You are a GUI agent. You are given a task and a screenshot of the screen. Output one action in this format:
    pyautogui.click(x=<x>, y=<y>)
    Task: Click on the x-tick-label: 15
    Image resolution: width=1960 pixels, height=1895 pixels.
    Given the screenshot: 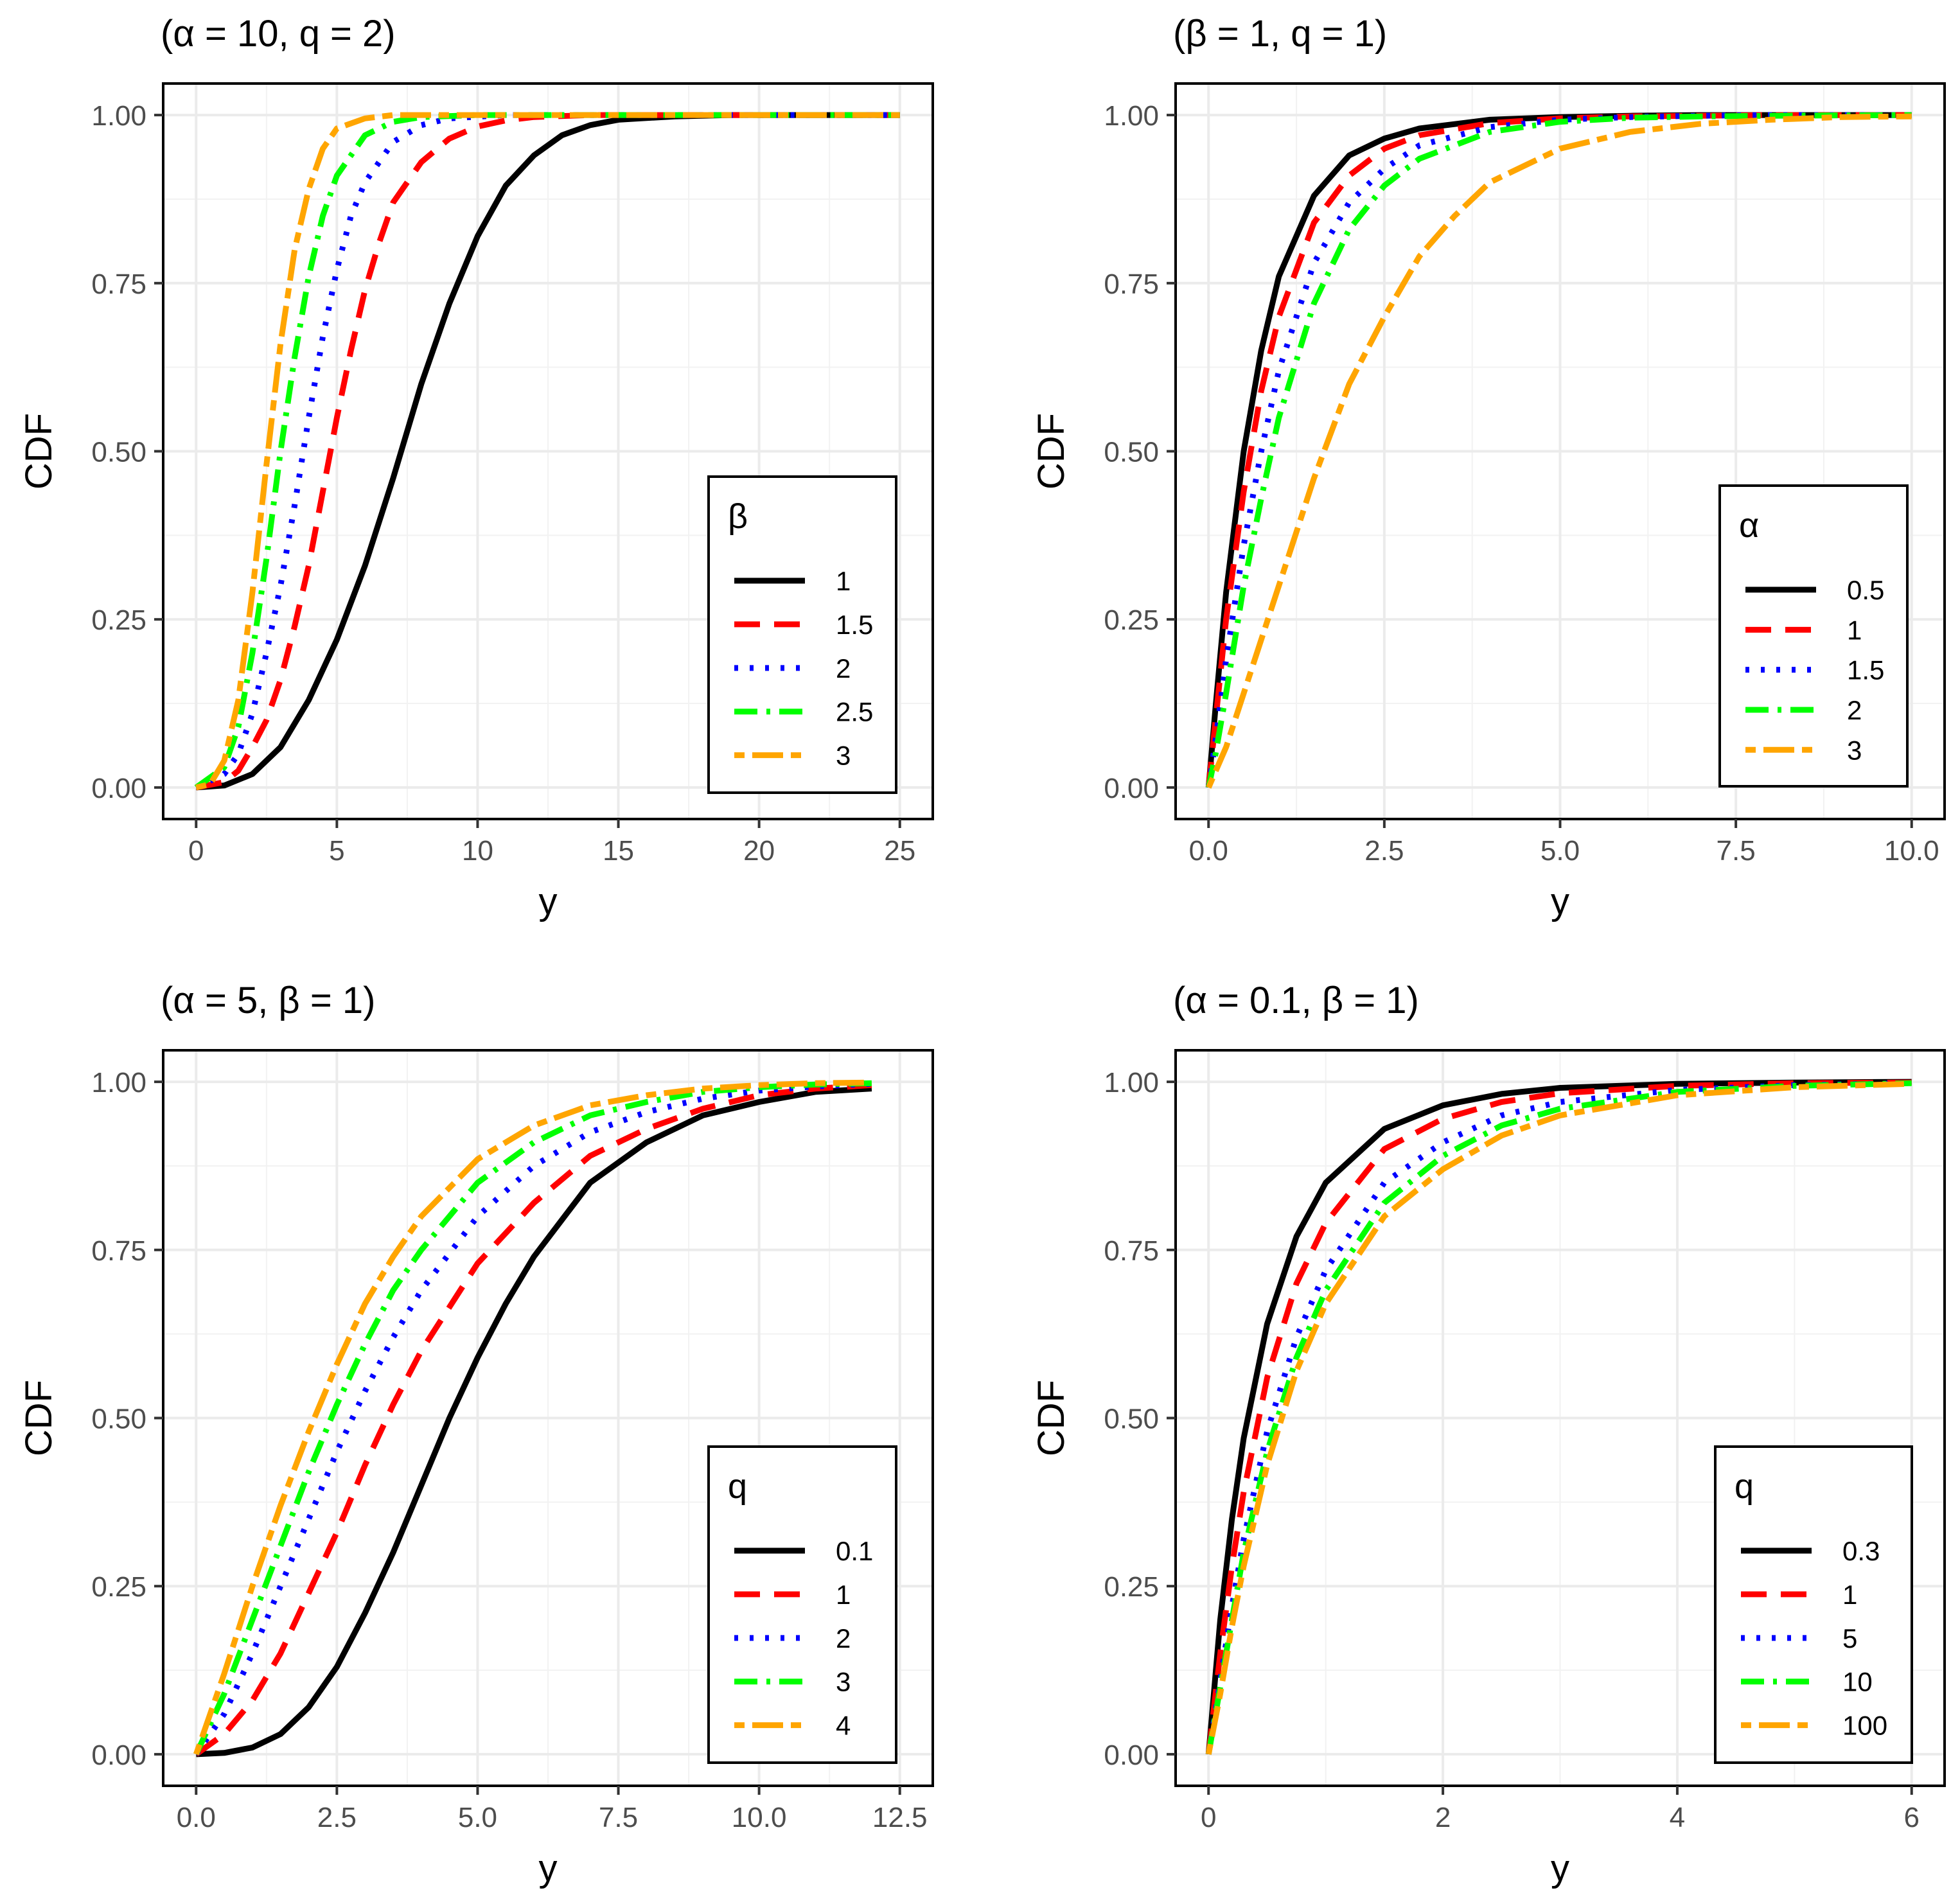 What is the action you would take?
    pyautogui.click(x=619, y=851)
    